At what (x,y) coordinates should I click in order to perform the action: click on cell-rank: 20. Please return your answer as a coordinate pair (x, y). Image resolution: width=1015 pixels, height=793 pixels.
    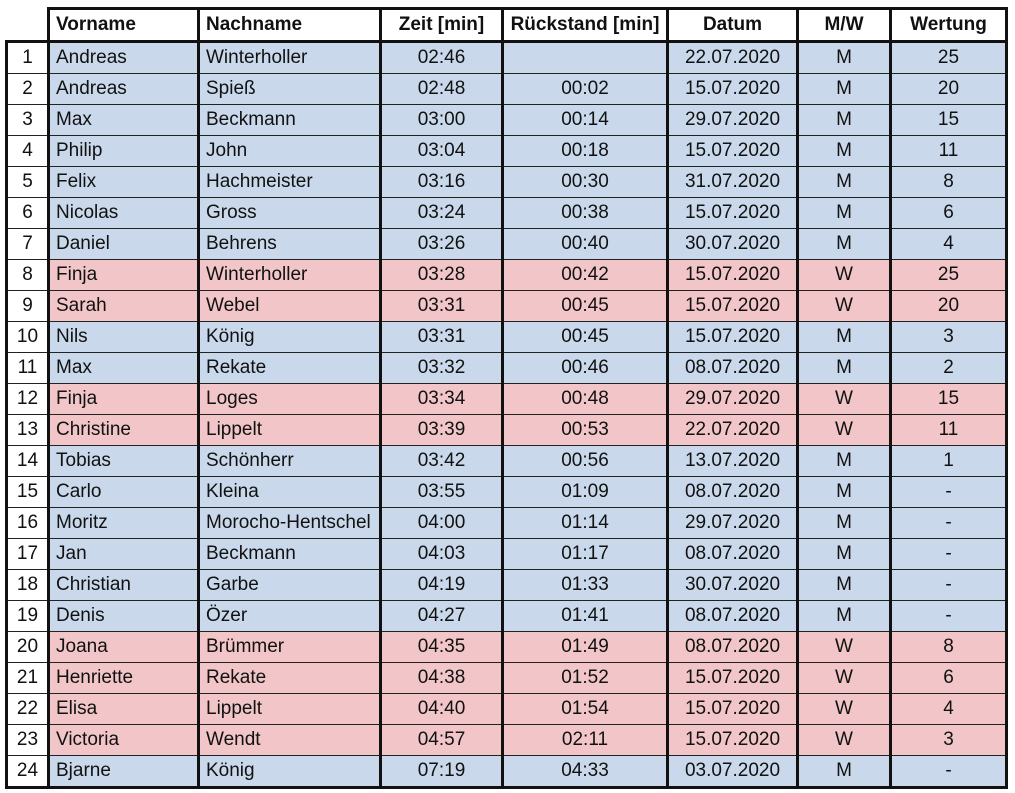
    Looking at the image, I should click on (27, 647).